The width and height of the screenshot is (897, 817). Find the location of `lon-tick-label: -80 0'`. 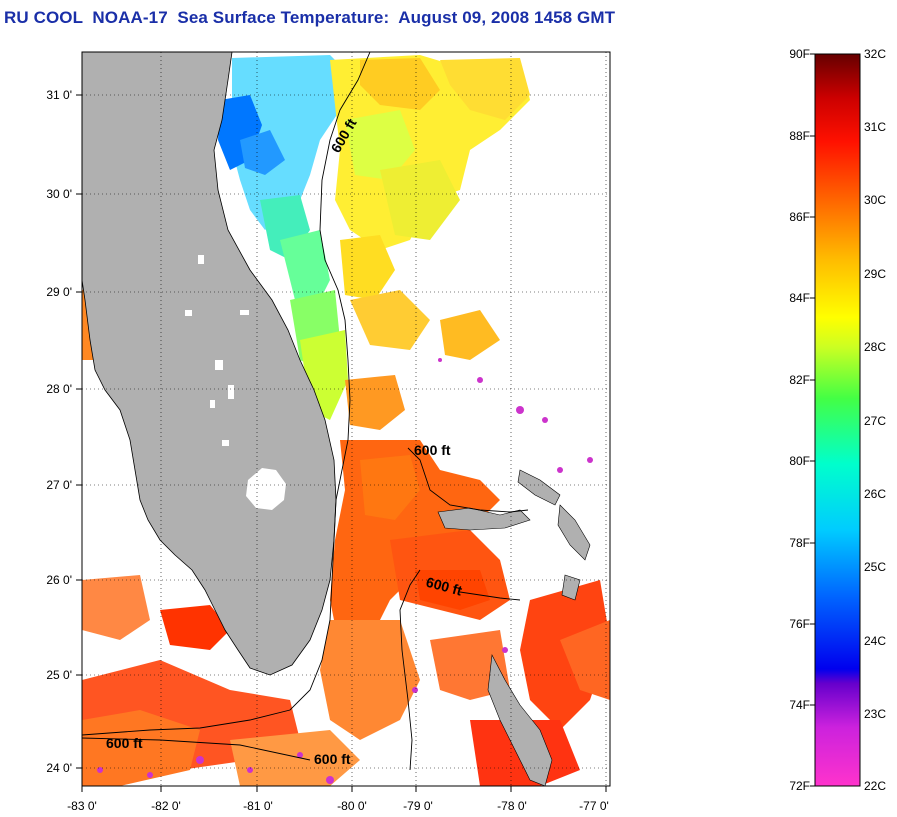

lon-tick-label: -80 0' is located at coordinates (352, 806).